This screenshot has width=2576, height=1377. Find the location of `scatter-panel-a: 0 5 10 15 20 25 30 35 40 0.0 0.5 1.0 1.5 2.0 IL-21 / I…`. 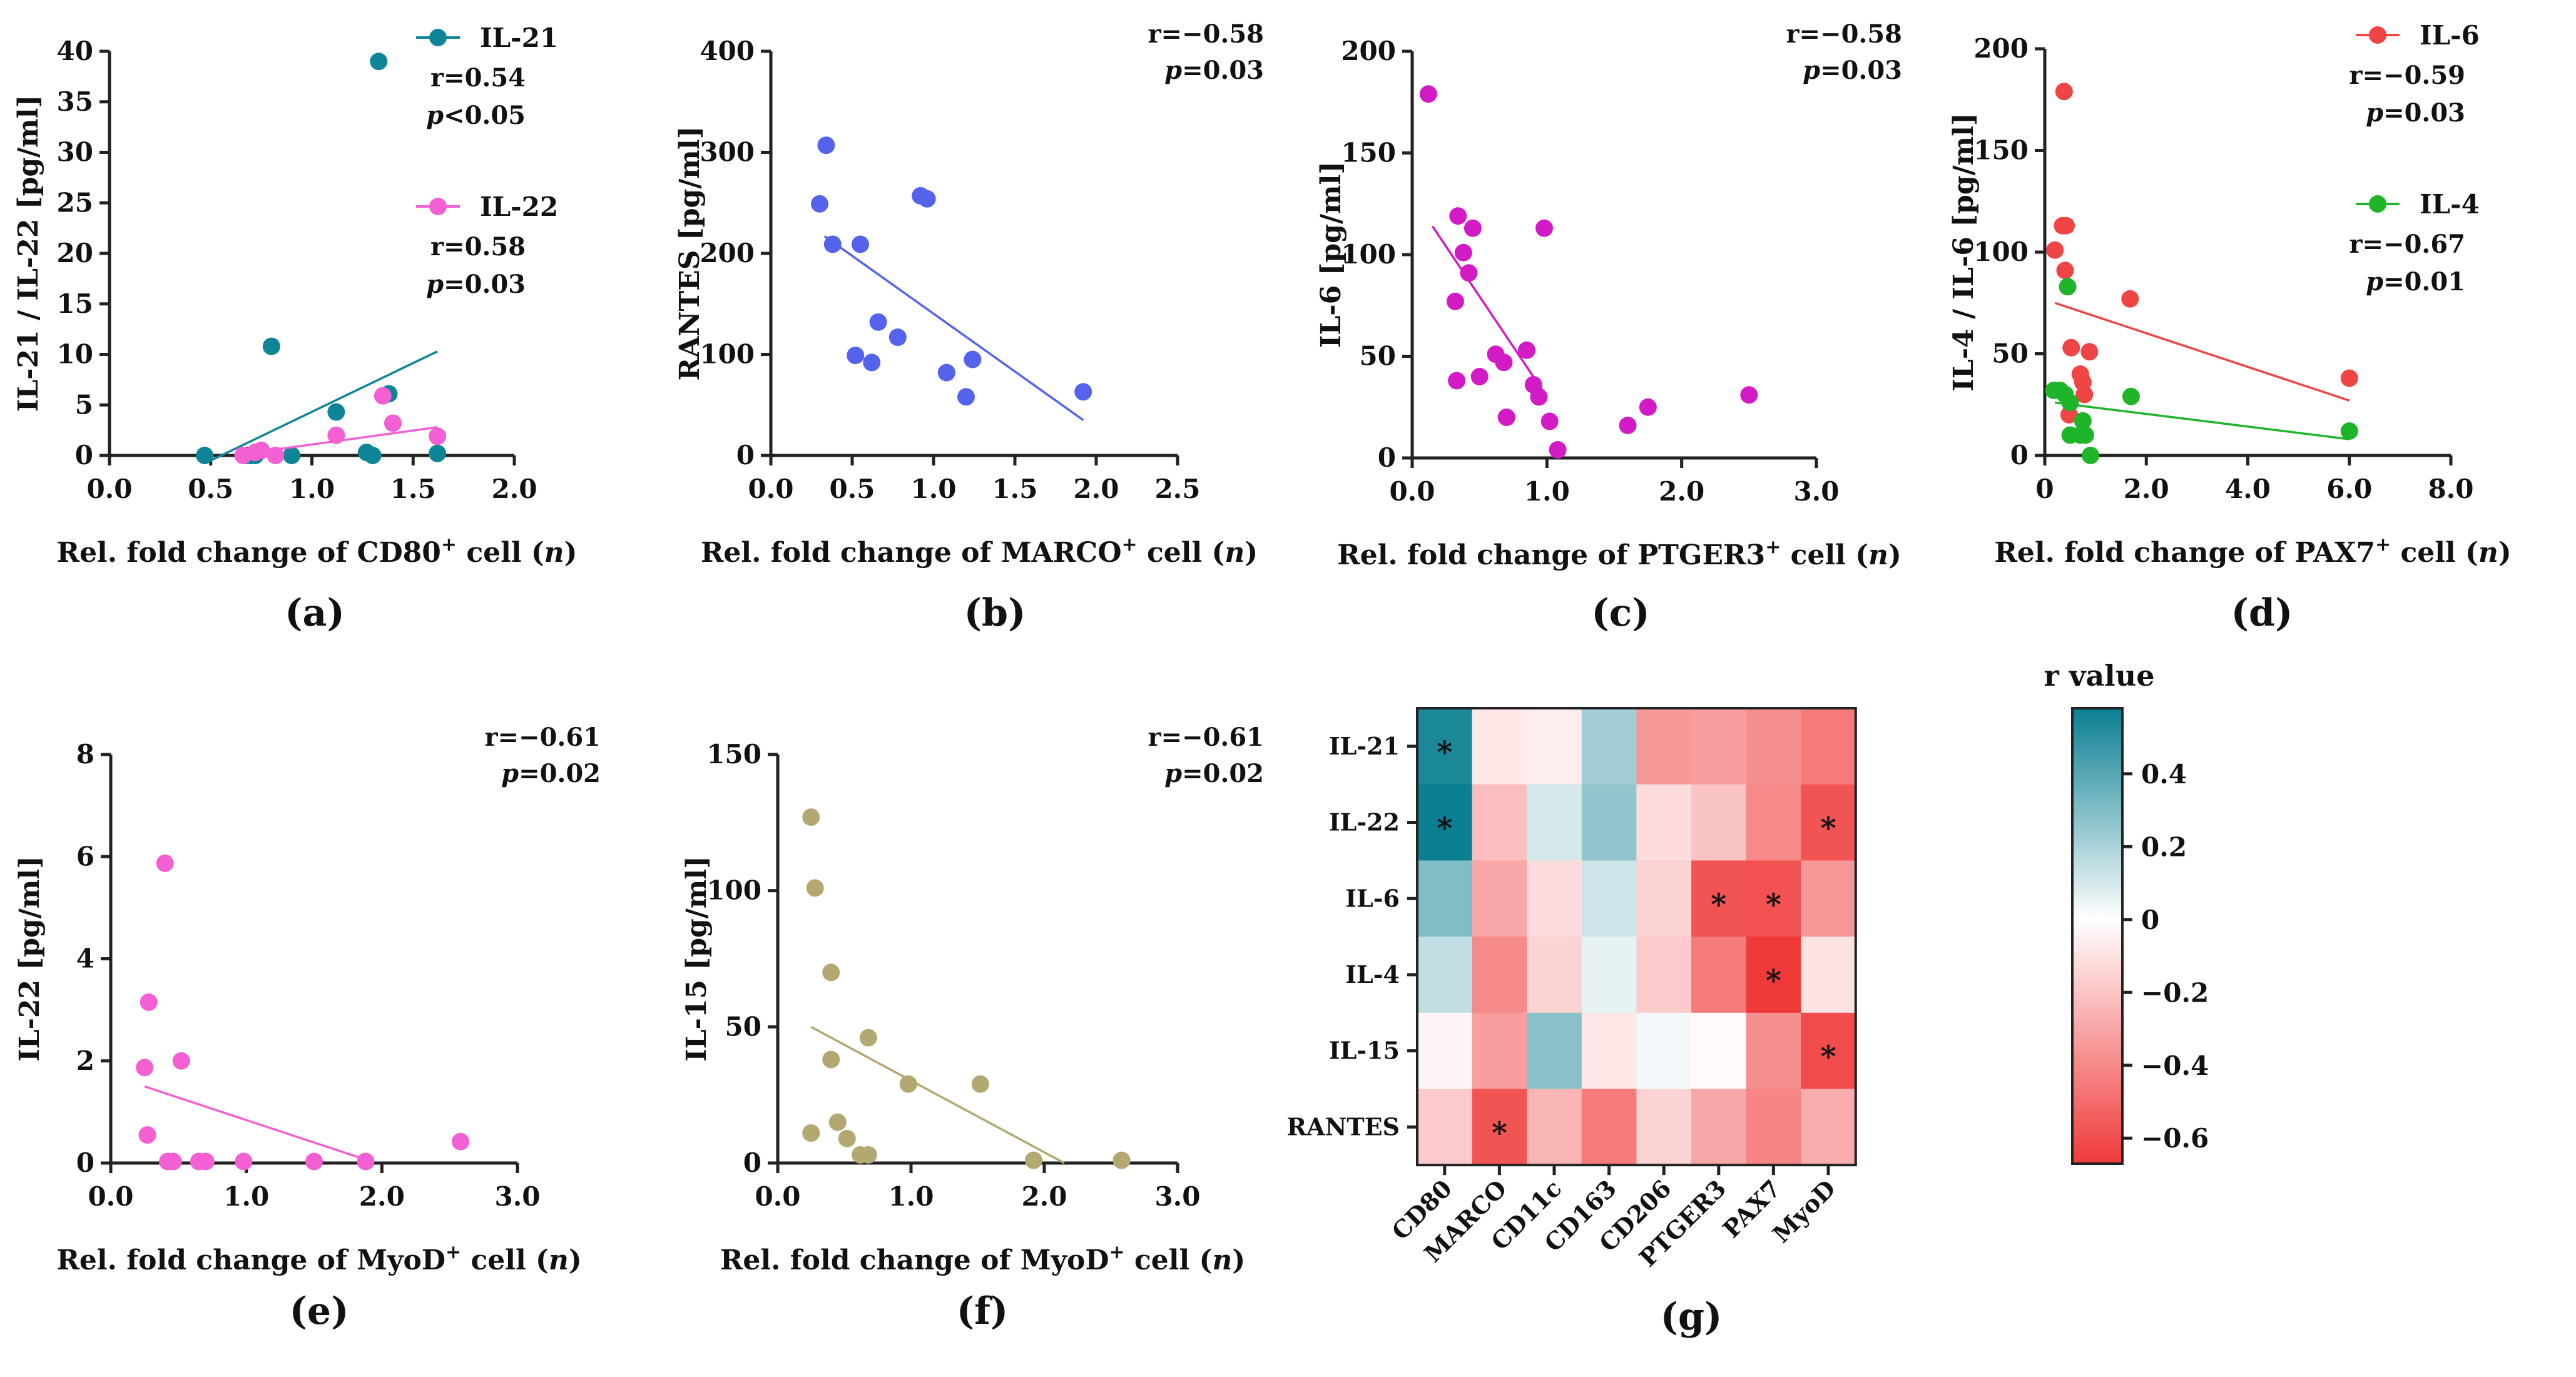

scatter-panel-a: 0 5 10 15 20 25 30 35 40 0.0 0.5 1.0 1.5 2.0 IL-21 / I… is located at coordinates (295, 329).